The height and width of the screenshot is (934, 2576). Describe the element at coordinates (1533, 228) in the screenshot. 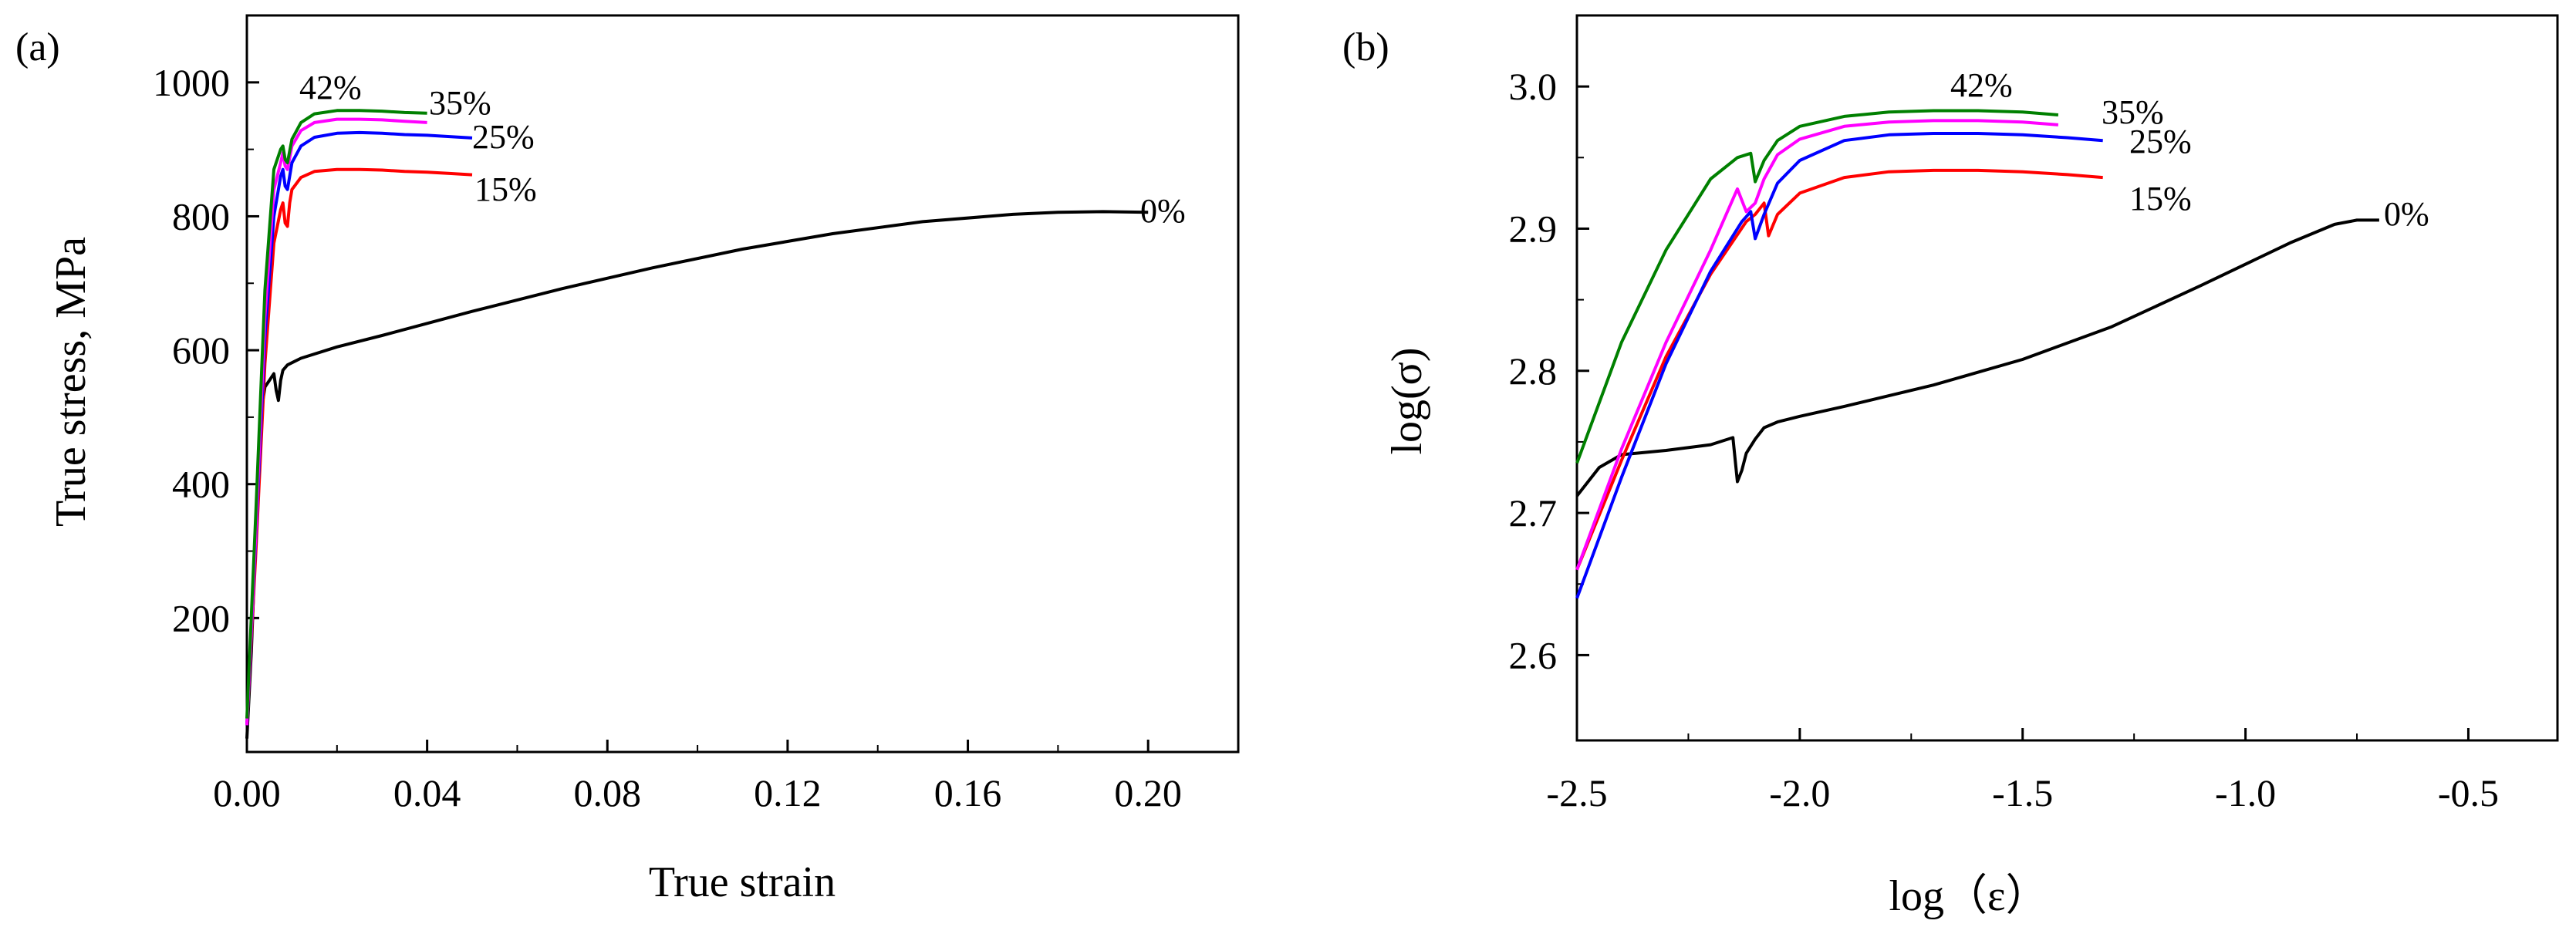

I see `y-tick-label: 2.9` at that location.